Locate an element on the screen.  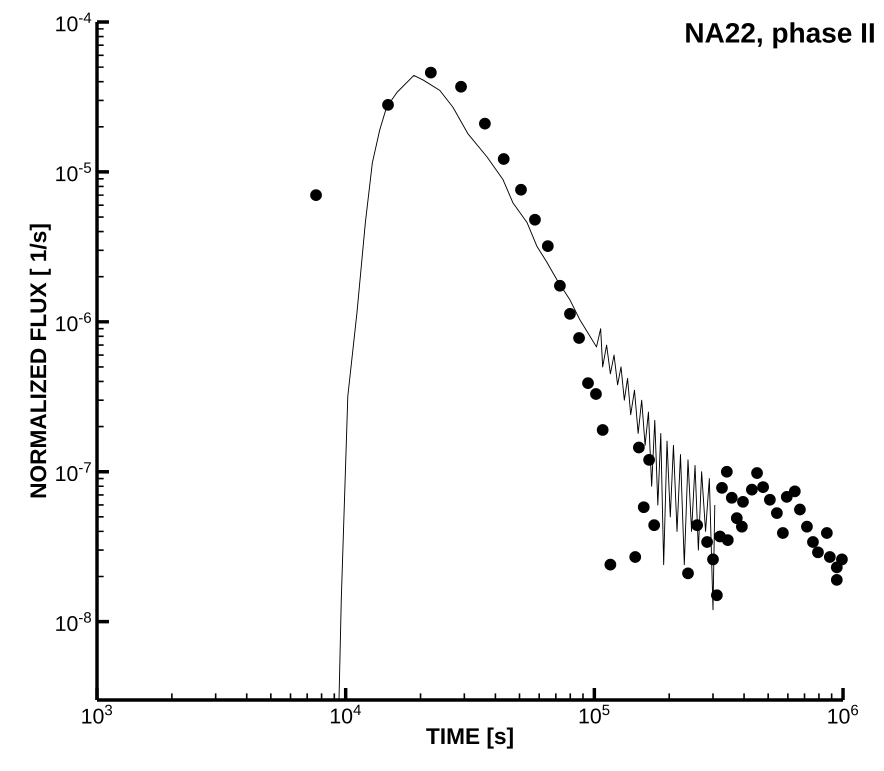
y-axis-title: NORMALIZED FLUX [ 1/s] is located at coordinates (40, 361).